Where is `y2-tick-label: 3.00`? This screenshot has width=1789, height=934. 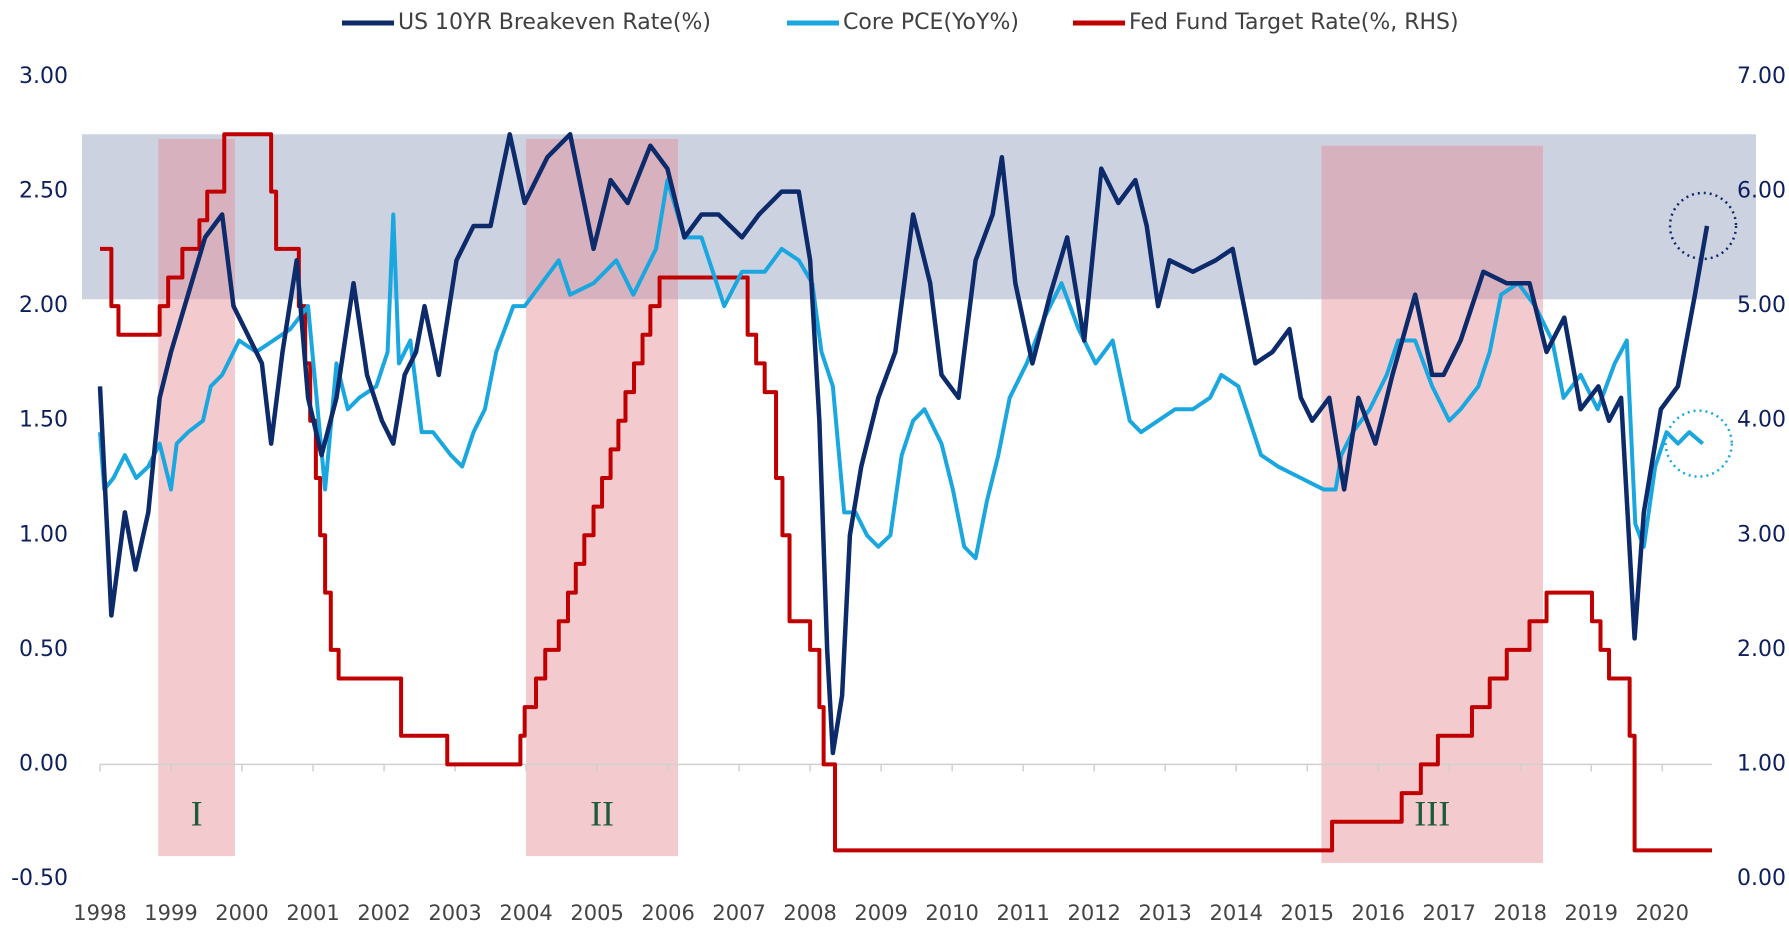
y2-tick-label: 3.00 is located at coordinates (1761, 534).